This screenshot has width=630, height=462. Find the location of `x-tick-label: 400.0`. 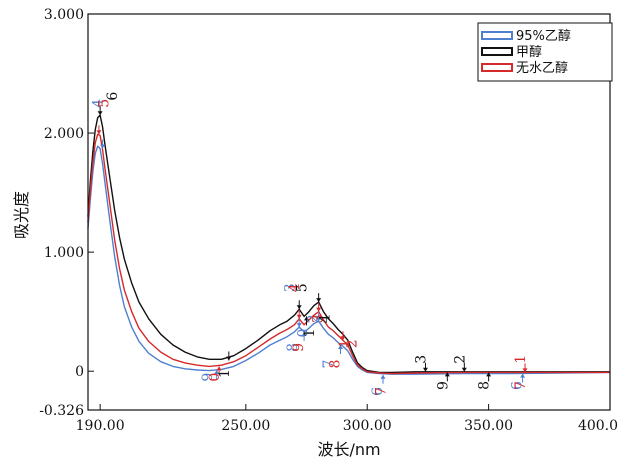

x-tick-label: 400.0 is located at coordinates (598, 426).